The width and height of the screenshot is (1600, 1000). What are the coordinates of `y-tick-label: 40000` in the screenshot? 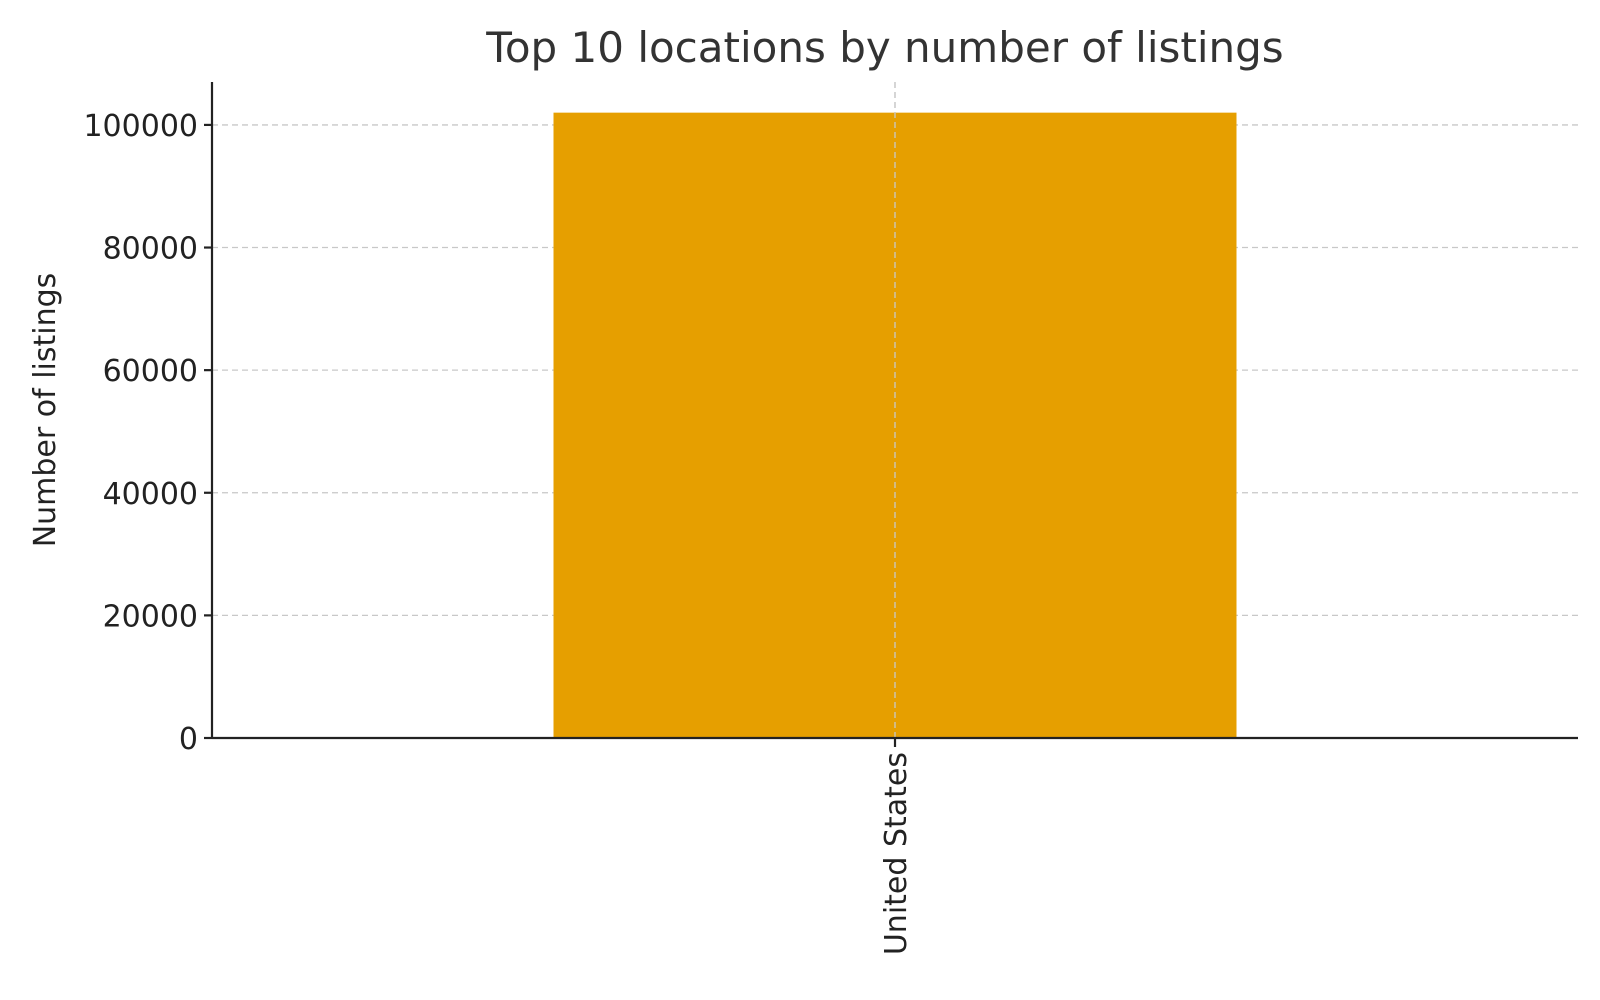 It's located at (150, 494).